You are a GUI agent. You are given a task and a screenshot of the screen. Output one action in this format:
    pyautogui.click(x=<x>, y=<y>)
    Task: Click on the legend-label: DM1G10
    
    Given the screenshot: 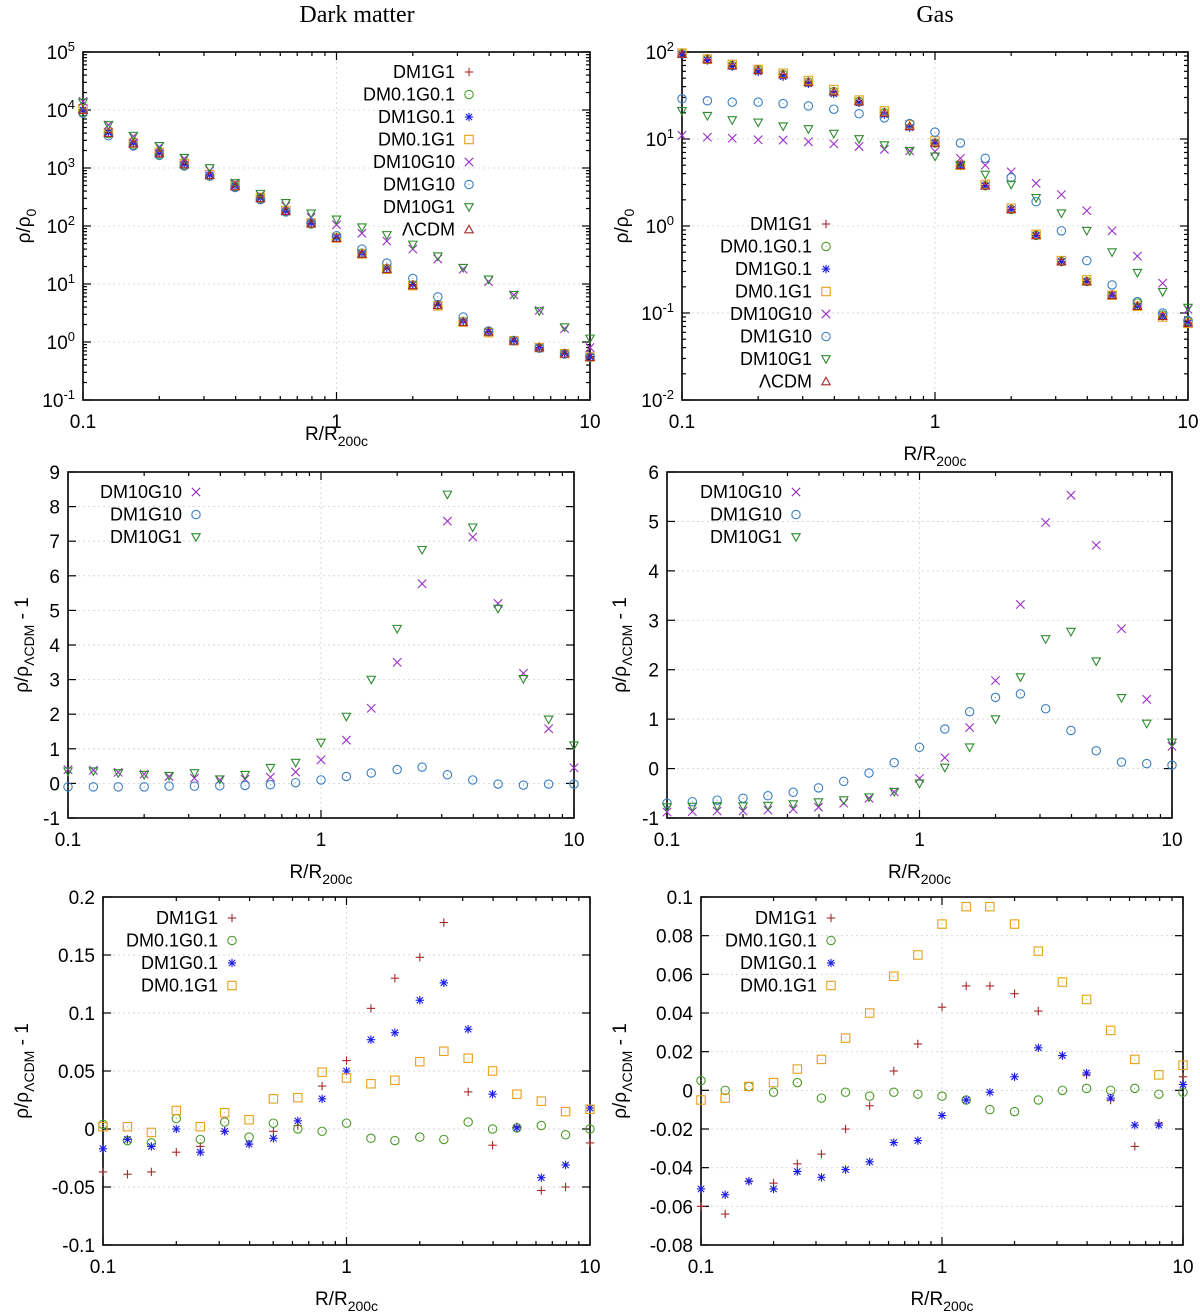 What is the action you would take?
    pyautogui.click(x=746, y=515)
    